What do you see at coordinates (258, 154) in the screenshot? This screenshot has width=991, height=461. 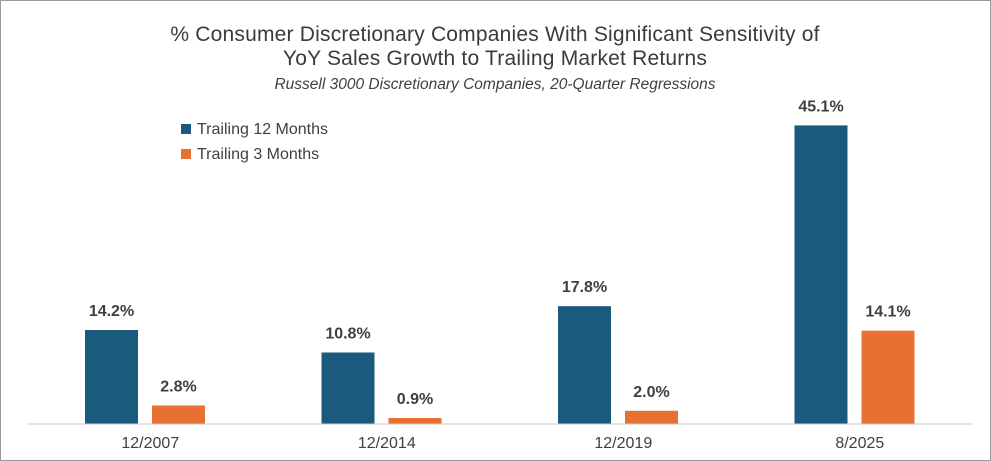 I see `legend-label-trailing-3-months: Trailing 3 Months` at bounding box center [258, 154].